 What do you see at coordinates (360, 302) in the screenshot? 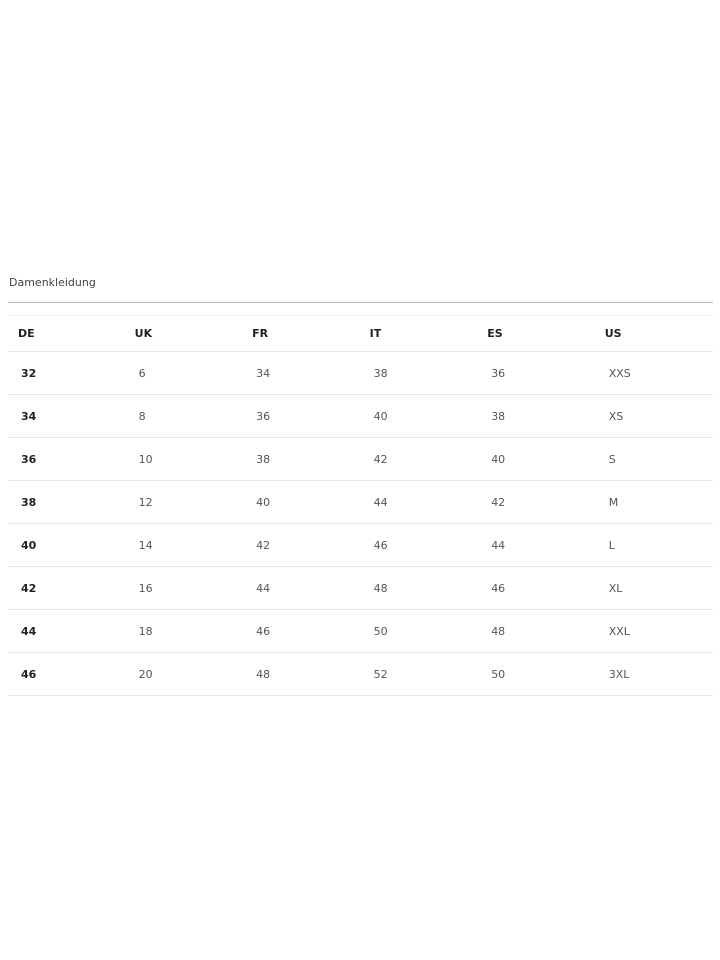
I see `divider` at bounding box center [360, 302].